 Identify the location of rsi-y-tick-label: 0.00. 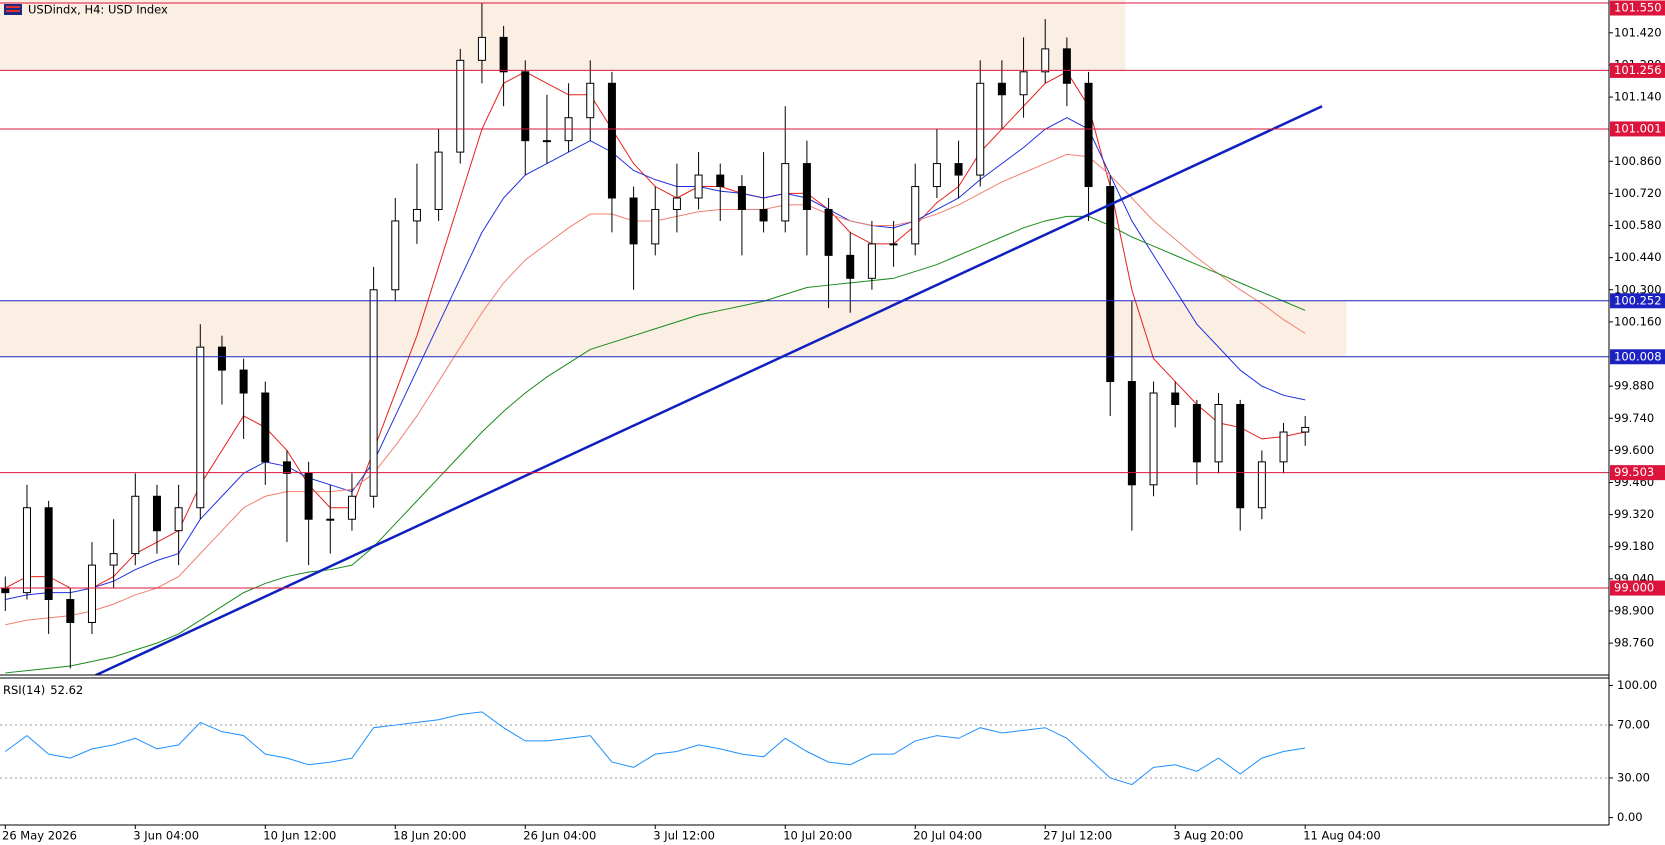
(1630, 817).